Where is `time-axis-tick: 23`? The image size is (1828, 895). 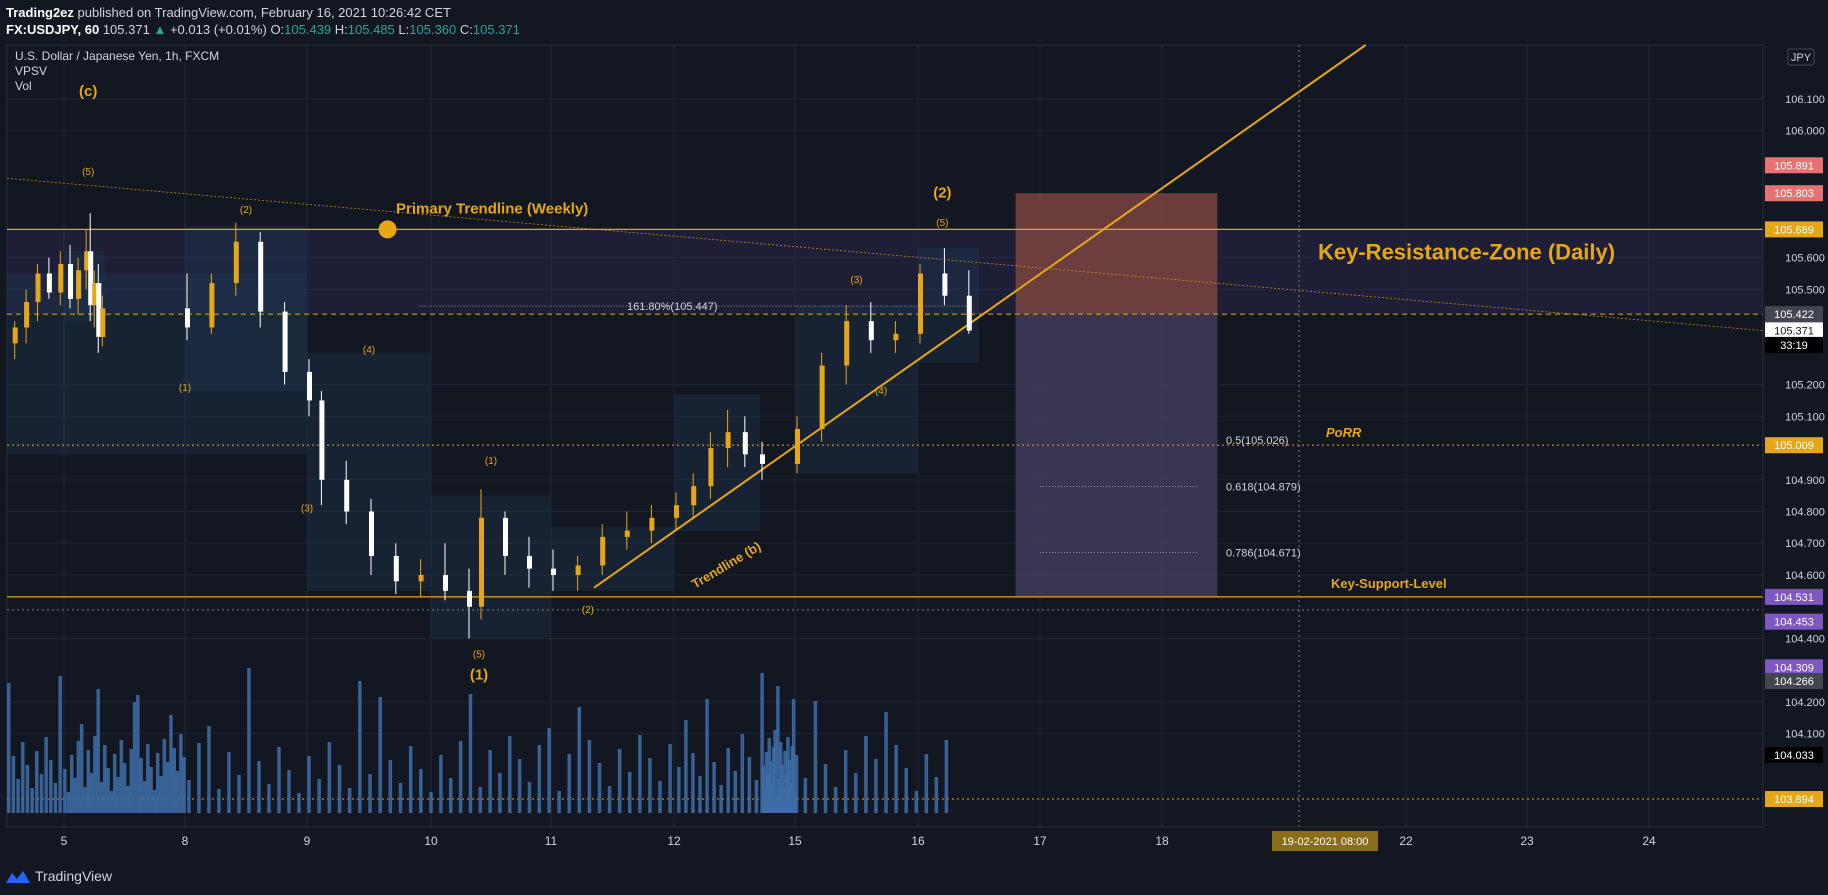
time-axis-tick: 23 is located at coordinates (1527, 841).